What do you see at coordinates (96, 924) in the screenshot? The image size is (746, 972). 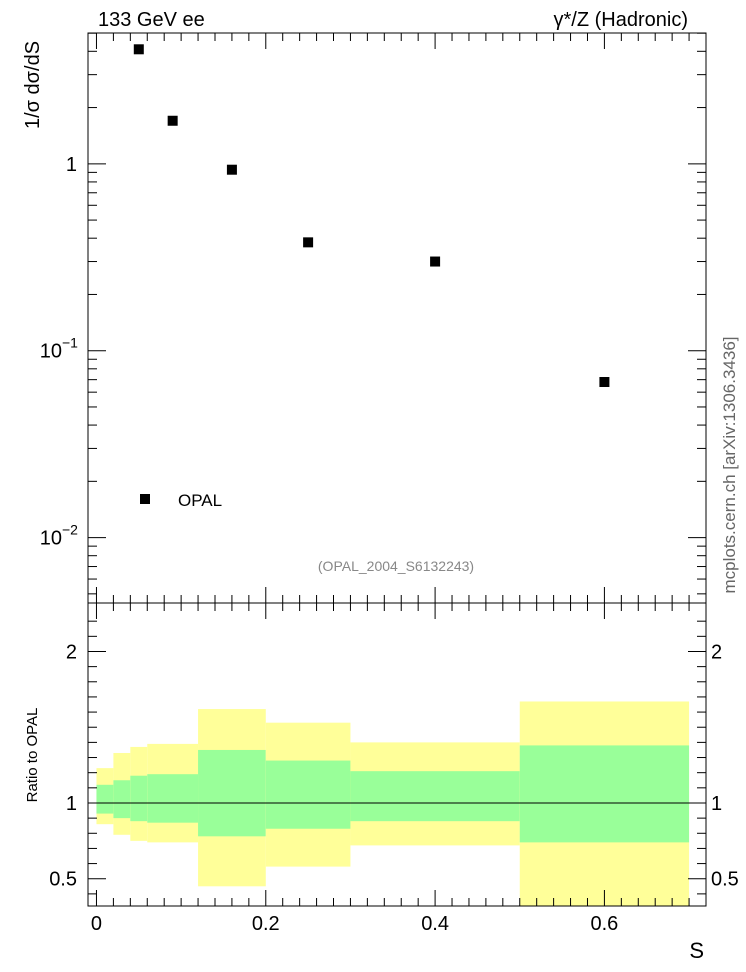 I see `x-tick-label: 0` at bounding box center [96, 924].